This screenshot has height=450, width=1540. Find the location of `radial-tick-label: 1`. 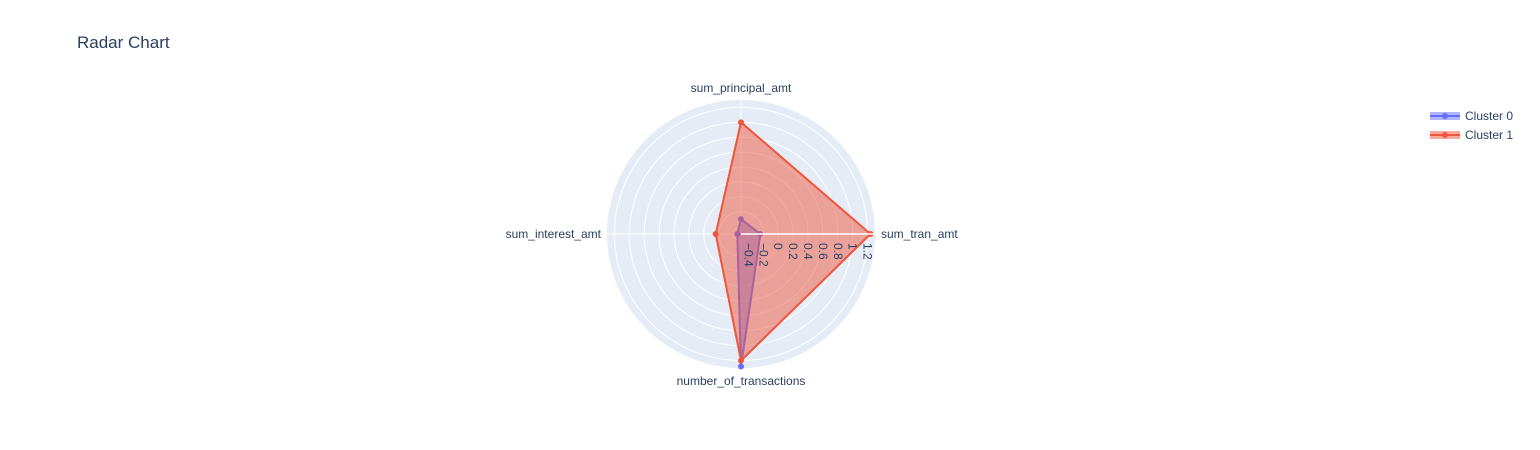

radial-tick-label: 1 is located at coordinates (853, 246).